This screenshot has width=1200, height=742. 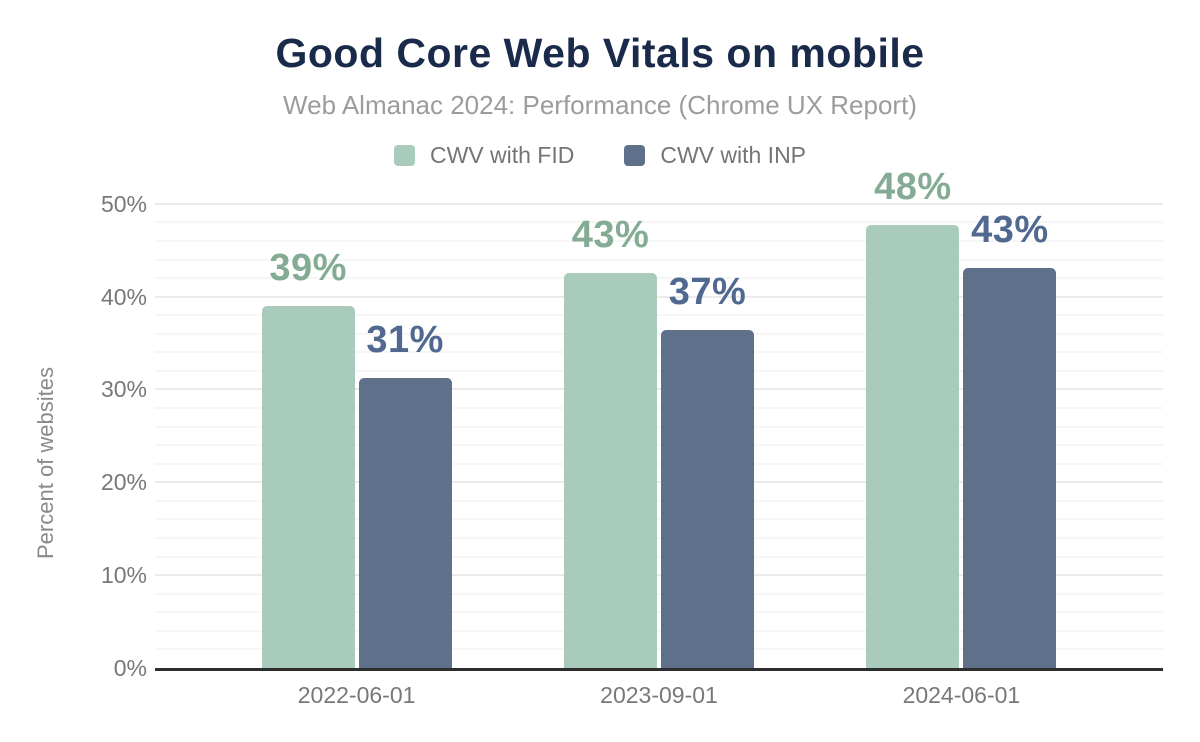 I want to click on y-tick-label: 0%, so click(x=130, y=668).